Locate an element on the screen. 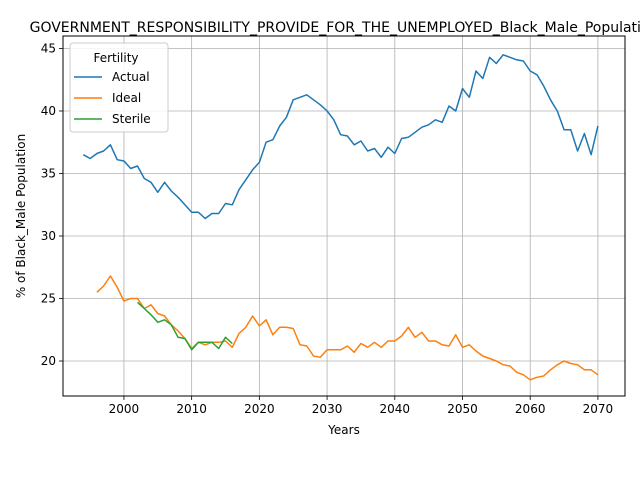 The height and width of the screenshot is (484, 640). y-tick-label: 30 is located at coordinates (48, 236).